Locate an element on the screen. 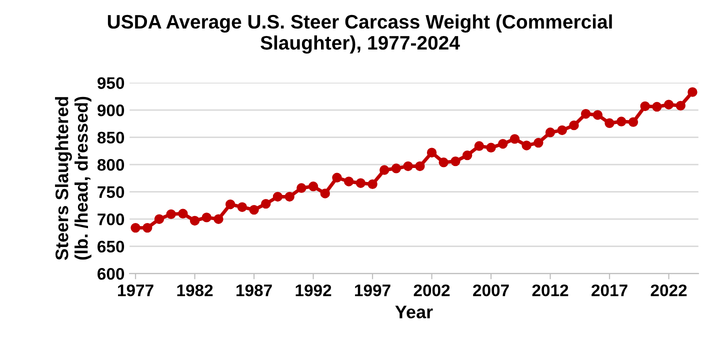 The width and height of the screenshot is (720, 360). y-tick-label: 800 is located at coordinates (110, 164).